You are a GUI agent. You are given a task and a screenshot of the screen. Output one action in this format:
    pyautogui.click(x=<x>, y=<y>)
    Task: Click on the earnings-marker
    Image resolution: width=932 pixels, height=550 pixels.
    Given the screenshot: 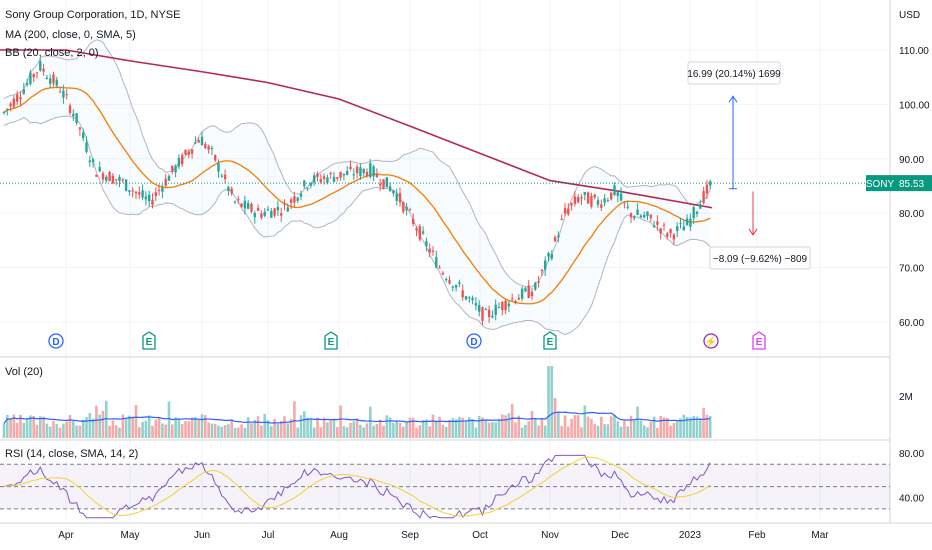 What is the action you would take?
    pyautogui.click(x=149, y=340)
    